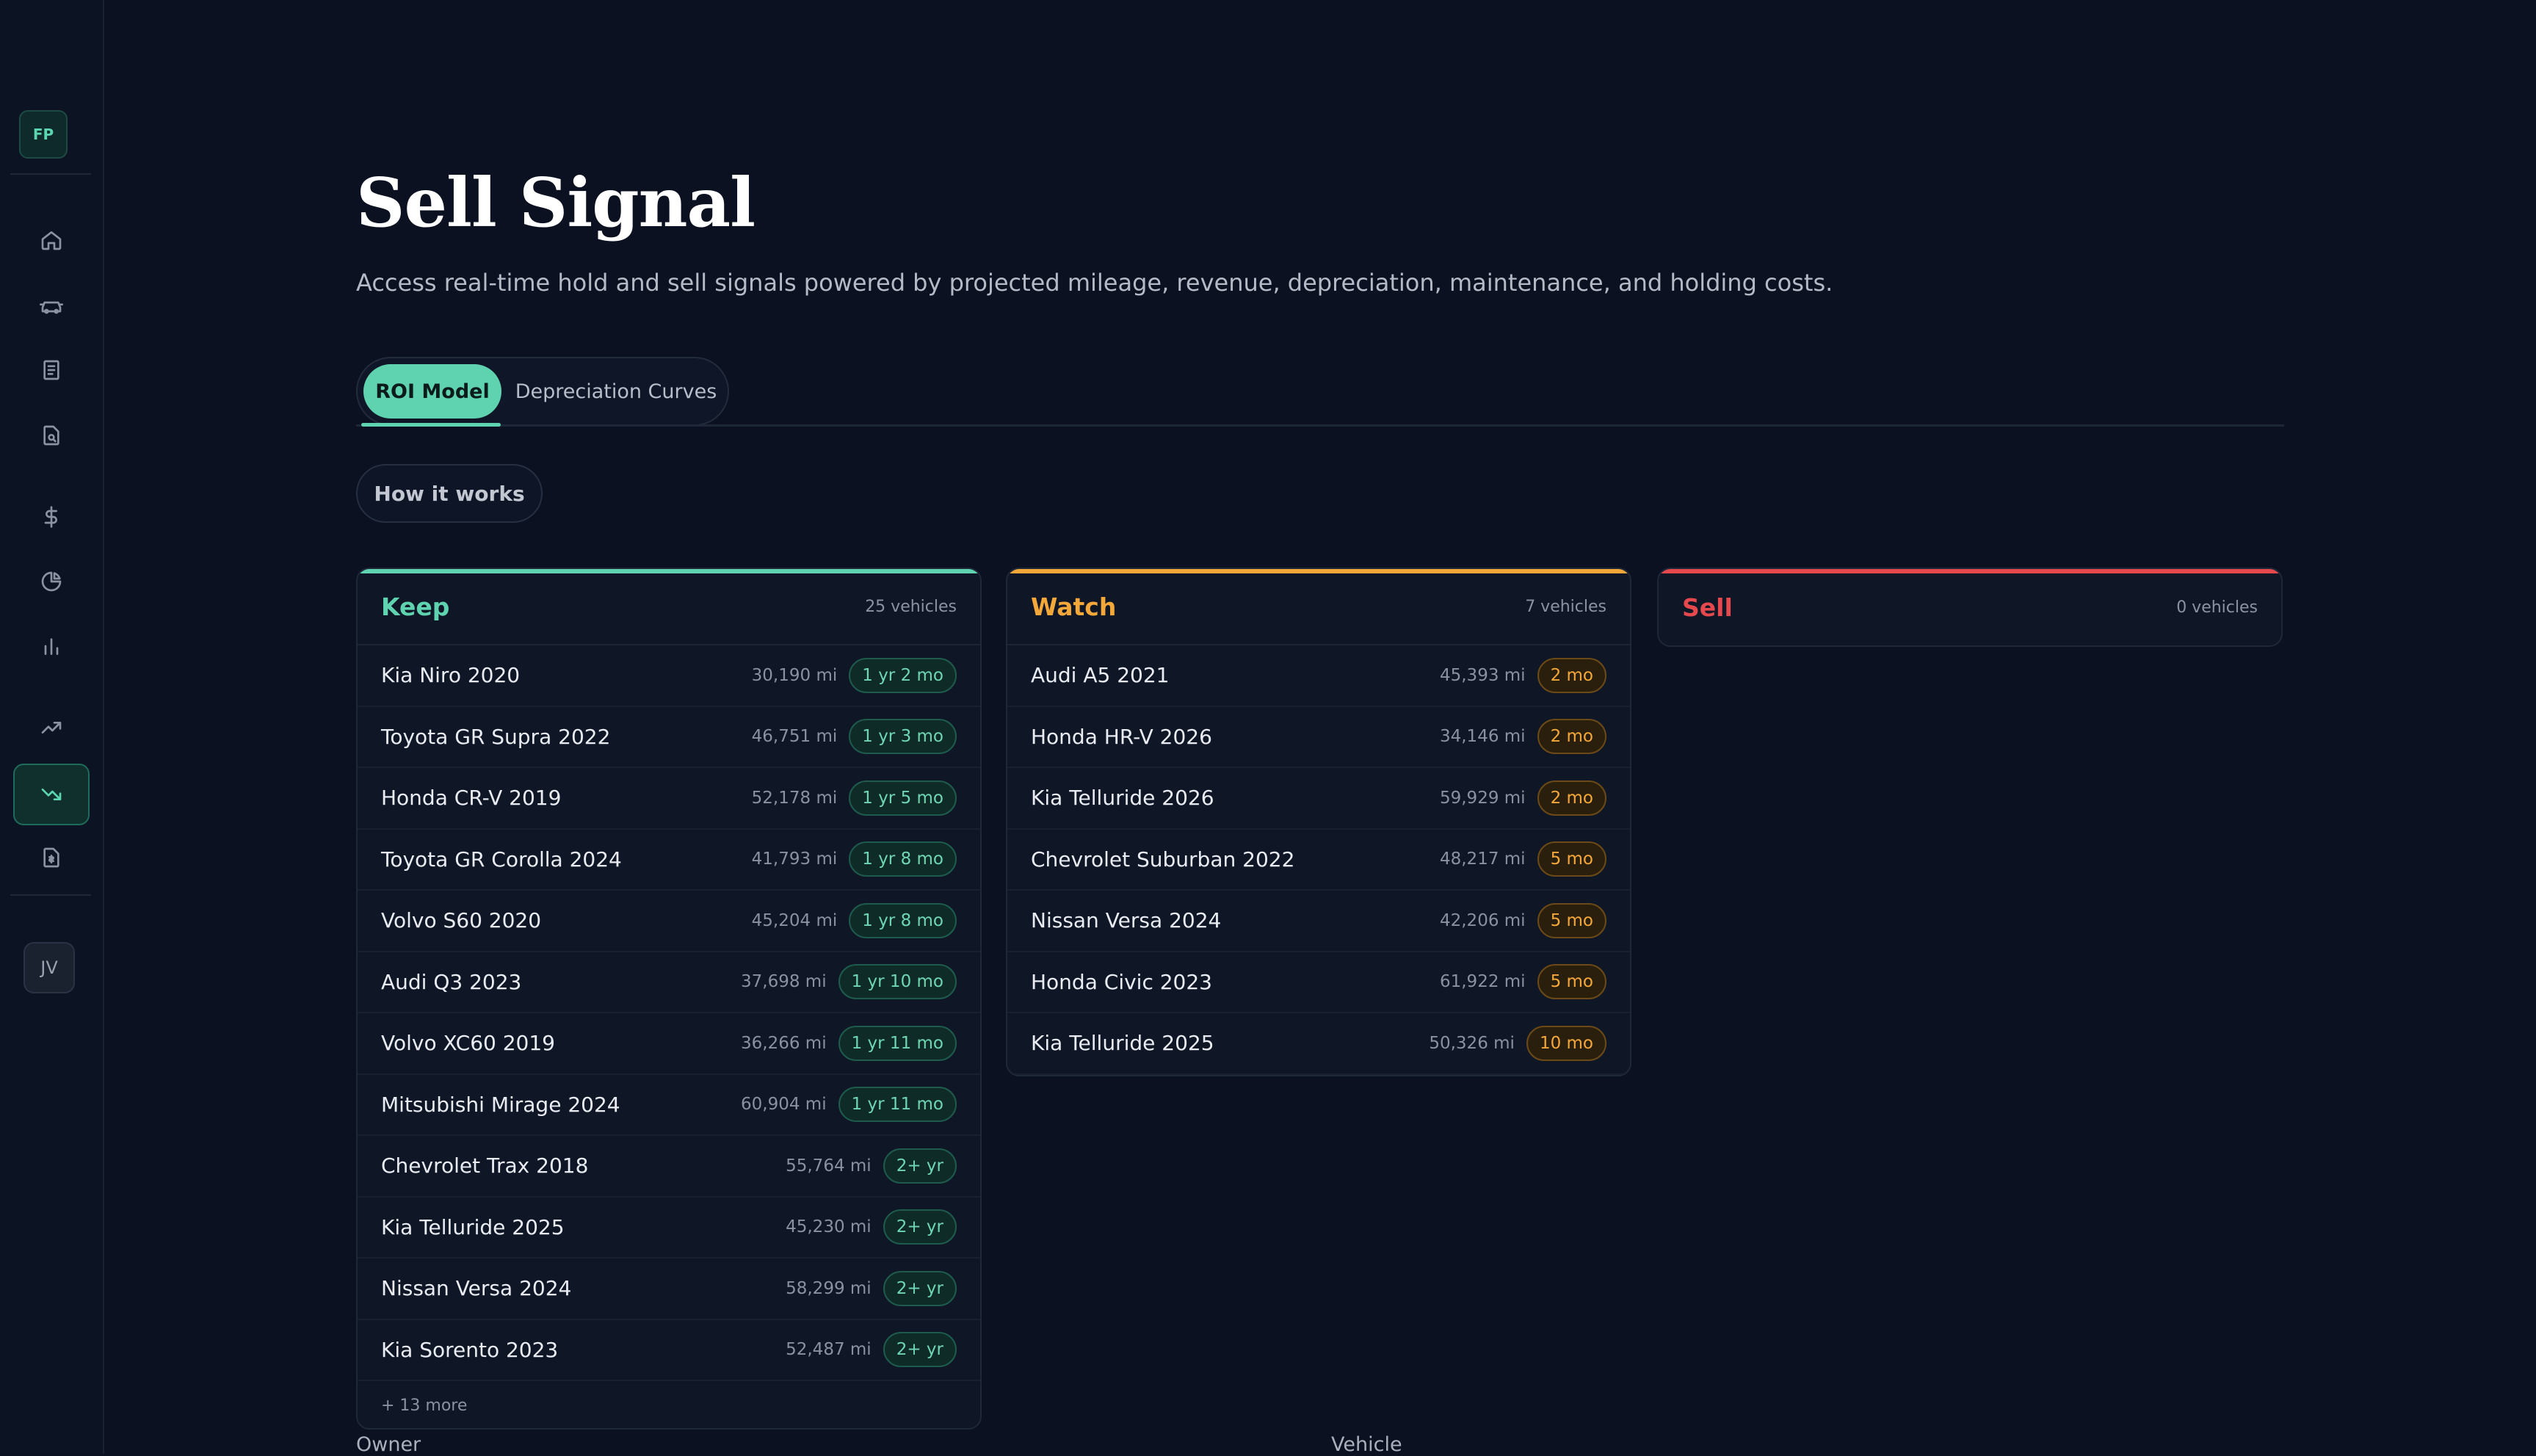 This screenshot has height=1456, width=2536. What do you see at coordinates (1482, 675) in the screenshot?
I see `vehicle-mileage: 45,393 mi` at bounding box center [1482, 675].